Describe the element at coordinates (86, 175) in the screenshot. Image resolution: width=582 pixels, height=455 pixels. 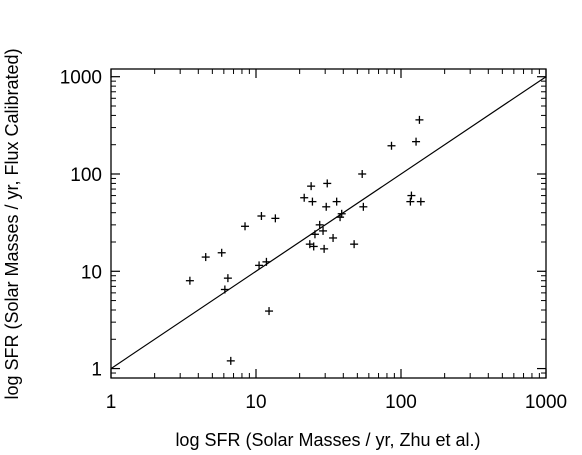
I see `y-tick-label: 100` at that location.